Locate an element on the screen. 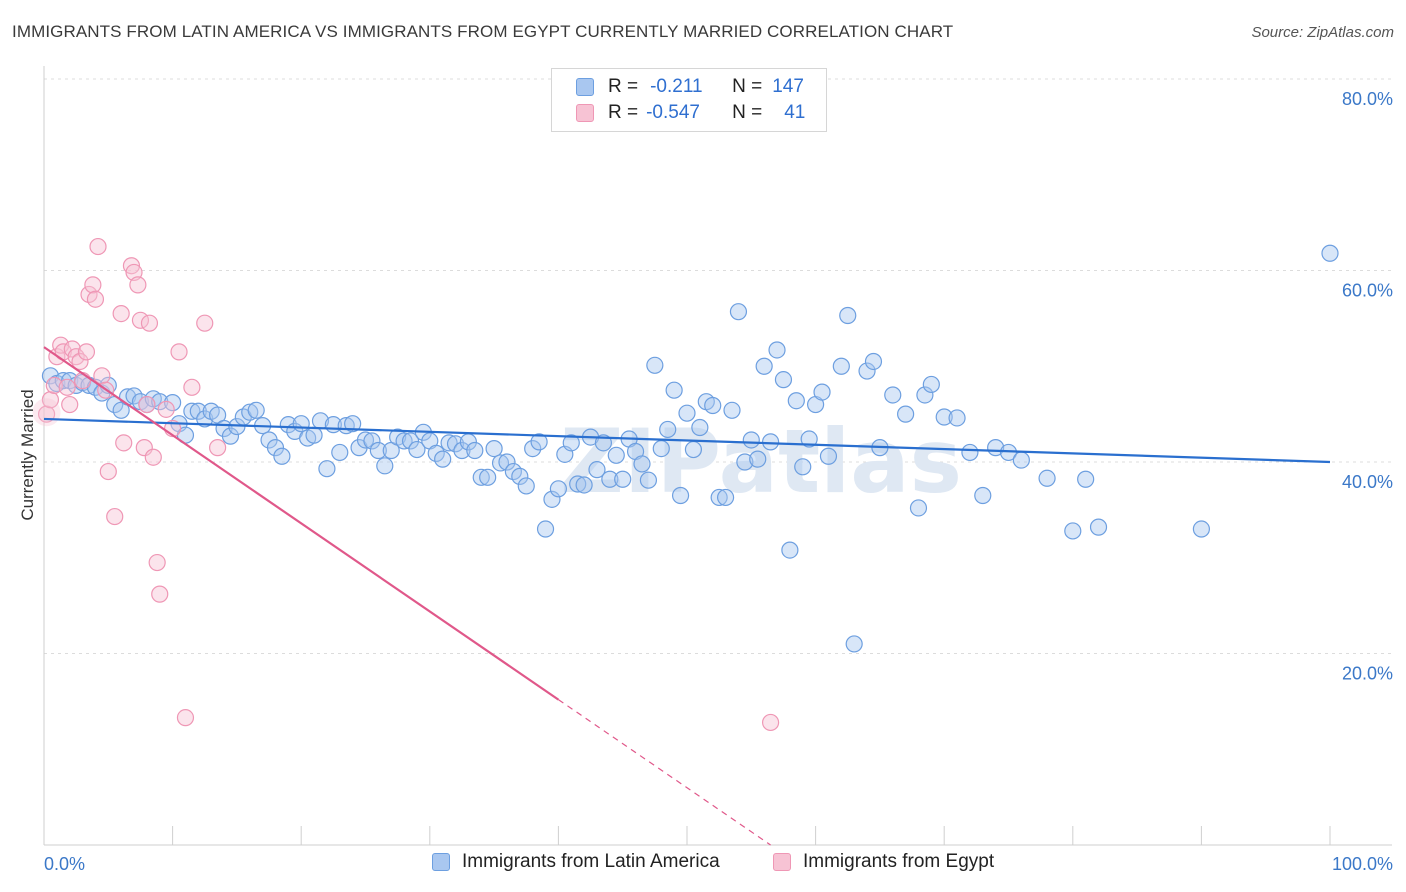 The width and height of the screenshot is (1406, 892). n-label: N = is located at coordinates (747, 112).